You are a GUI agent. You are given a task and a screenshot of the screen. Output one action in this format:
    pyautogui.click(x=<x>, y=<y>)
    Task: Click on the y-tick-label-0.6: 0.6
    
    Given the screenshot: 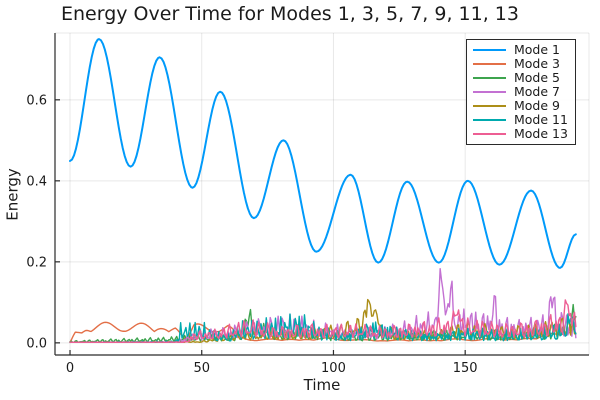 What is the action you would take?
    pyautogui.click(x=36, y=100)
    